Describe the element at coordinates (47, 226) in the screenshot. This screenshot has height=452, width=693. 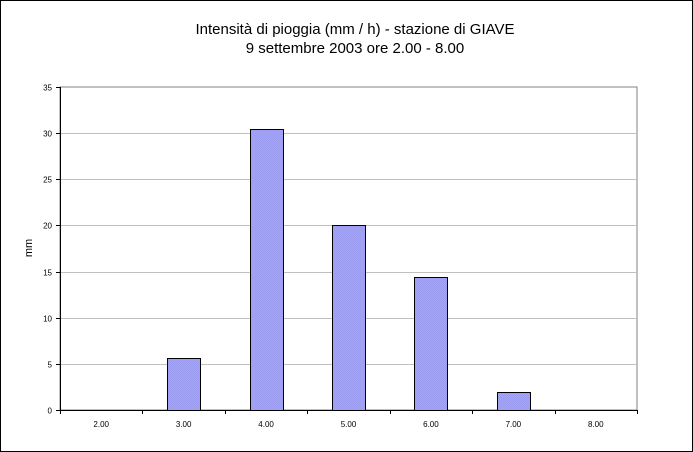
I see `y-tick-label: 20` at that location.